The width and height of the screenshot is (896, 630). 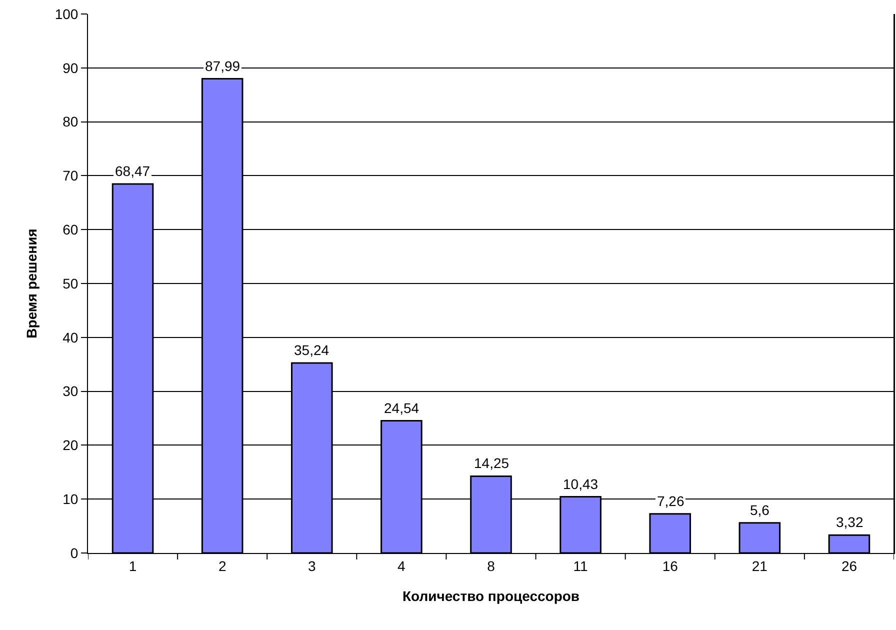 What do you see at coordinates (312, 350) in the screenshot?
I see `data-label: 35,24` at bounding box center [312, 350].